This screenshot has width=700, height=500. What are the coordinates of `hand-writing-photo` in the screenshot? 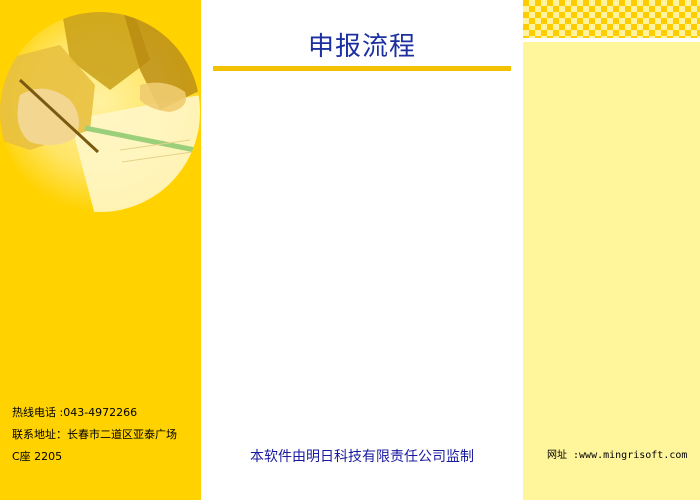 It's located at (100, 107).